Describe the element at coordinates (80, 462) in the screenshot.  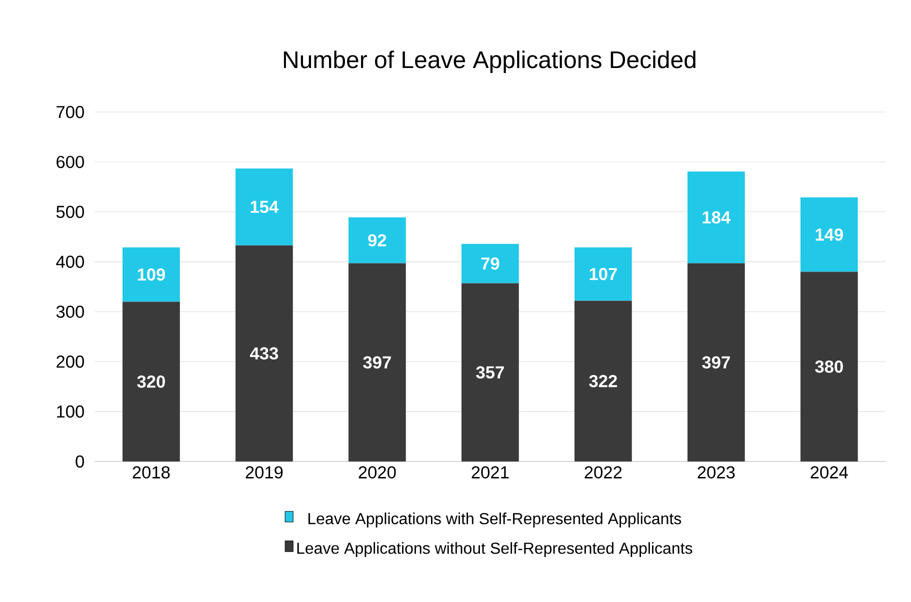
I see `y-tick-label: 0` at that location.